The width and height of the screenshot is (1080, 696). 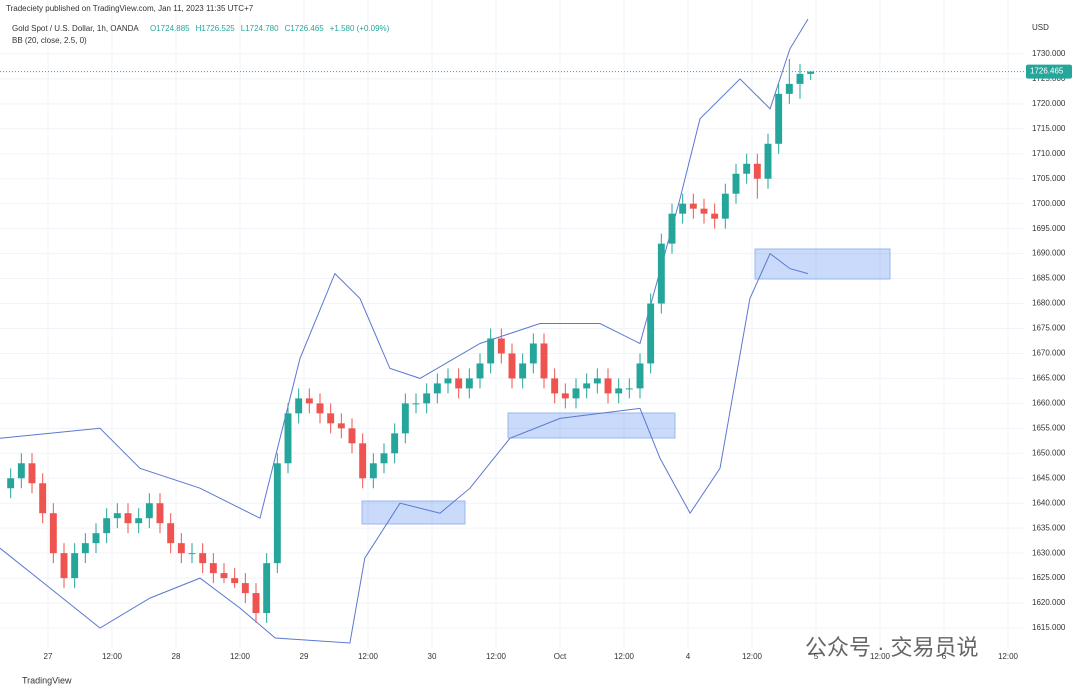 What do you see at coordinates (816, 656) in the screenshot?
I see `x-tick-label: 5` at bounding box center [816, 656].